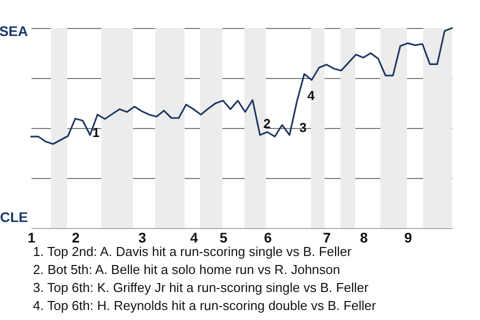  What do you see at coordinates (76, 238) in the screenshot?
I see `x-tick-label: 2` at bounding box center [76, 238].